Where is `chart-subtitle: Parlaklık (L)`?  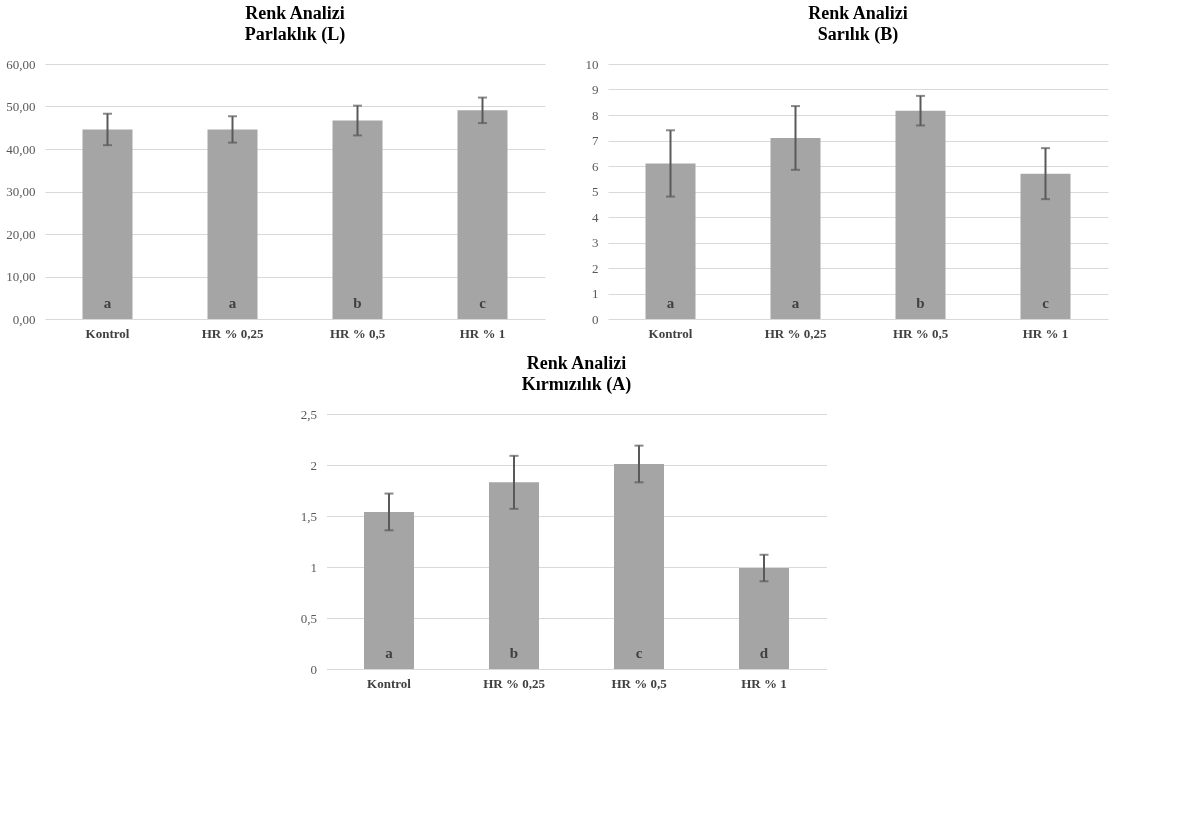
chart-subtitle: Parlaklık (L) is located at coordinates (295, 34).